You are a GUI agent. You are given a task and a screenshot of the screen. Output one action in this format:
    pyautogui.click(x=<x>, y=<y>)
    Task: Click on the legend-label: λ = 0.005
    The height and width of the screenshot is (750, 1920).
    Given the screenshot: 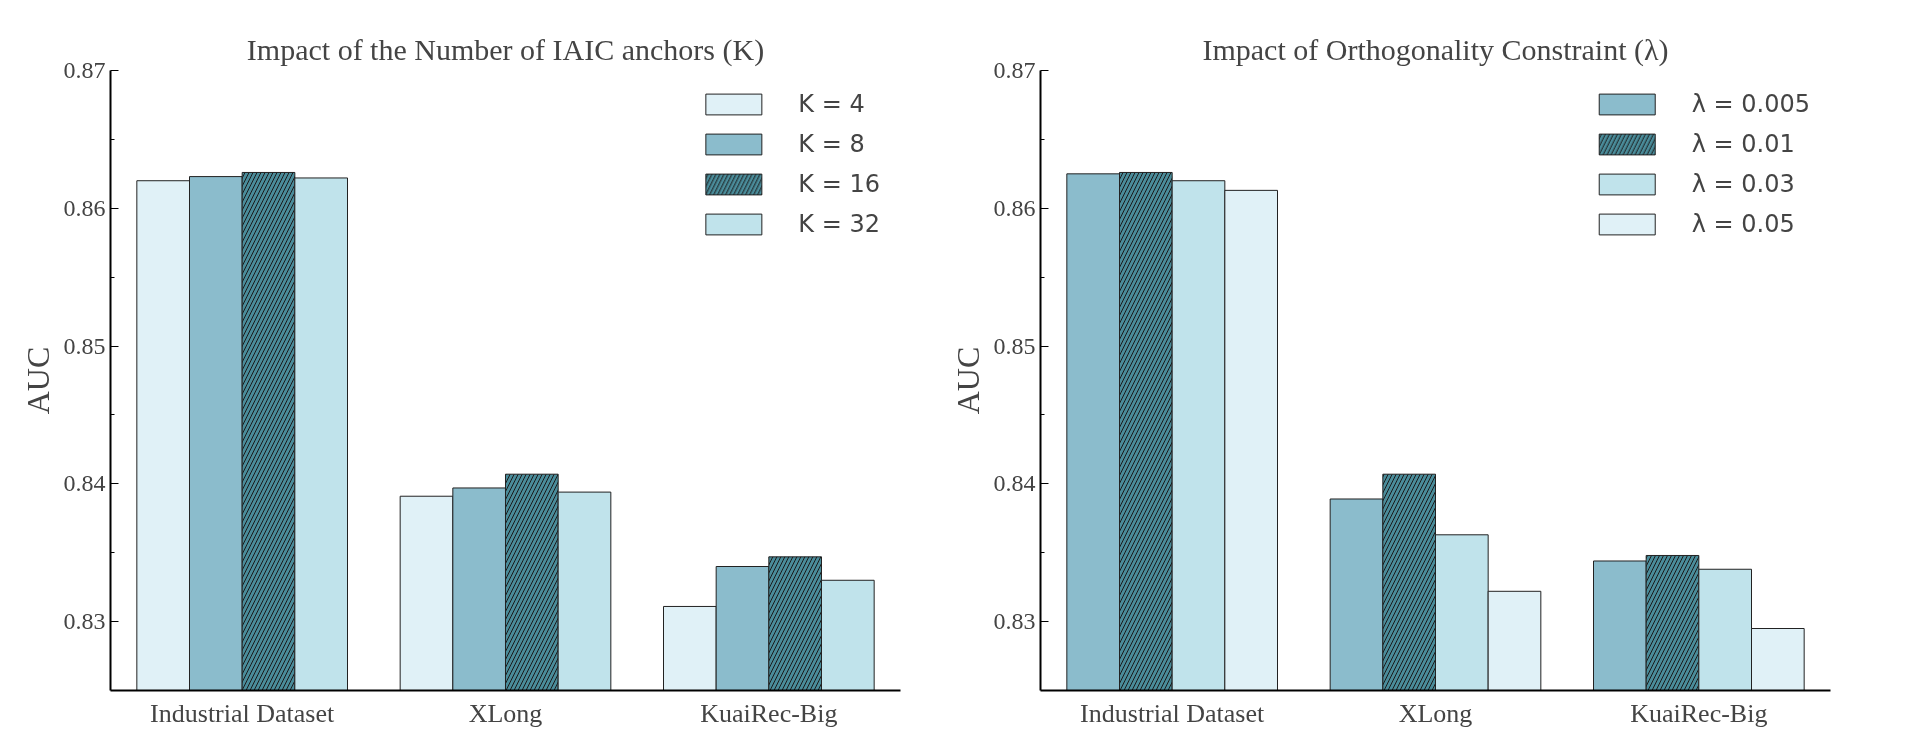 What is the action you would take?
    pyautogui.click(x=1750, y=104)
    